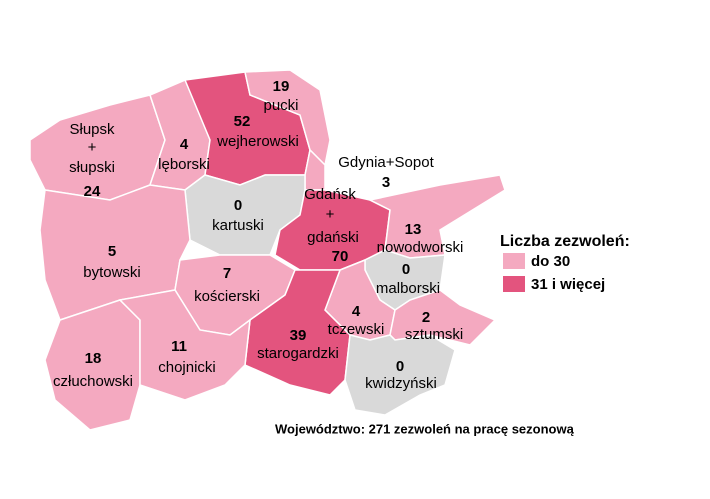 This screenshot has height=499, width=710. What do you see at coordinates (184, 164) in the screenshot?
I see `region-name: lęborski` at bounding box center [184, 164].